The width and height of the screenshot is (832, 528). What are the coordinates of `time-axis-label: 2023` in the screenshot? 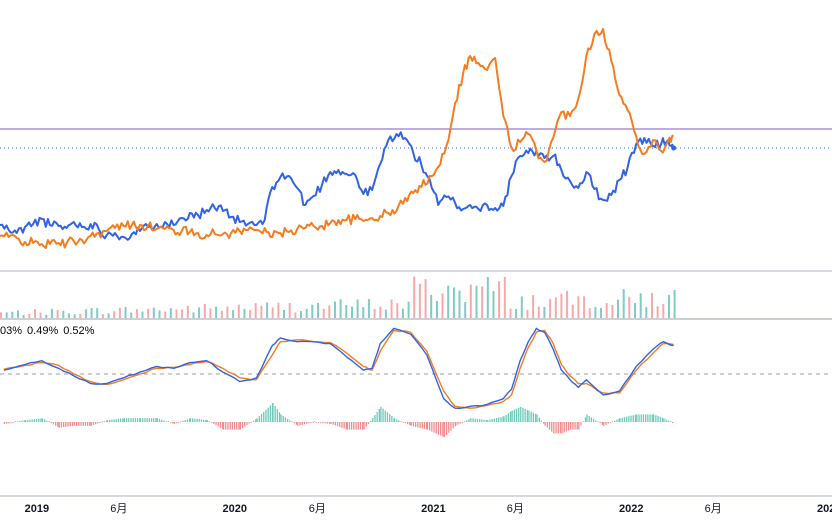 It's located at (824, 509).